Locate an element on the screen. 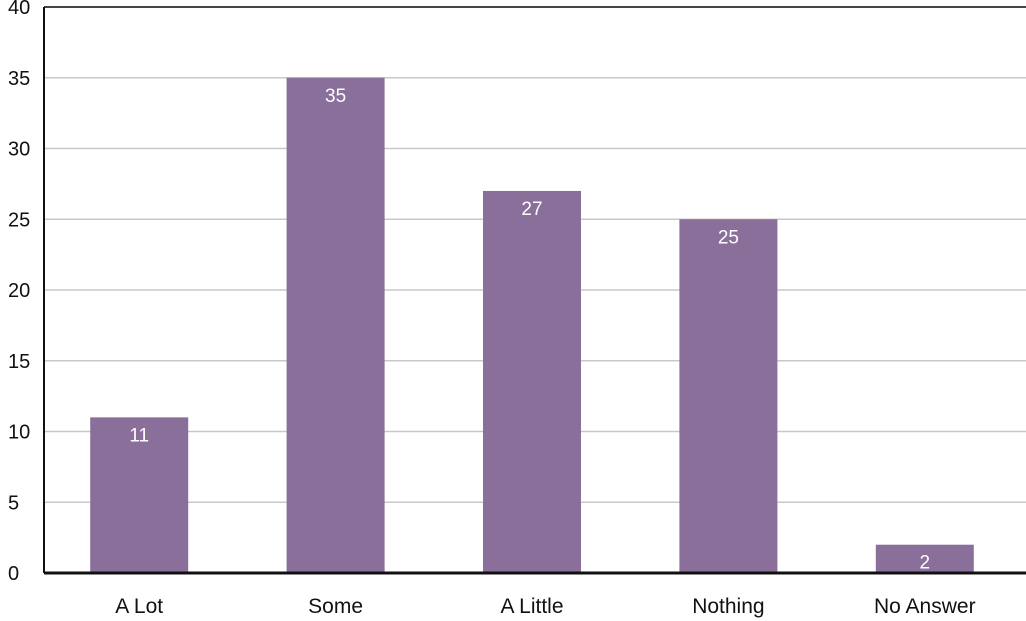  y-tick-label: 30 is located at coordinates (19, 150).